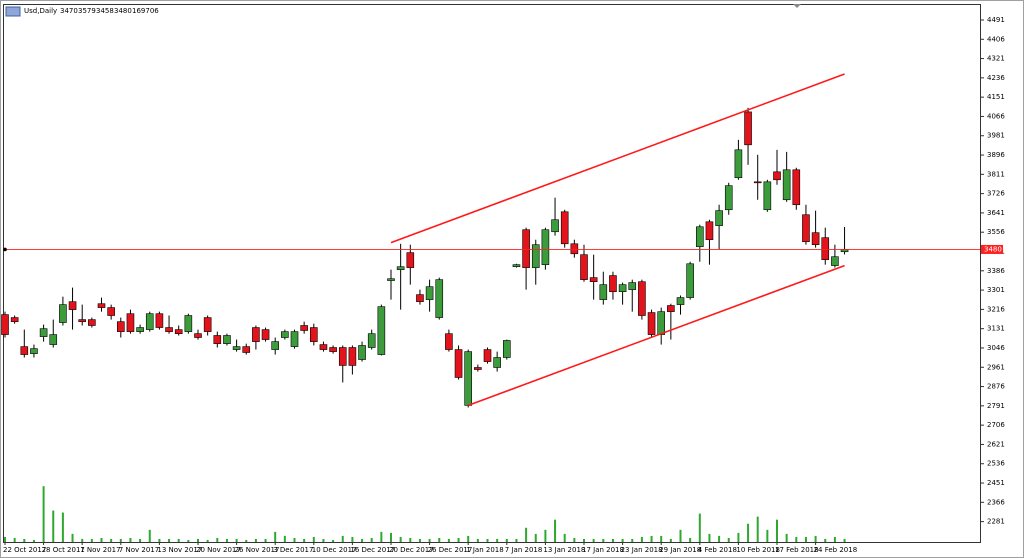 The height and width of the screenshot is (558, 1024). What do you see at coordinates (139, 550) in the screenshot?
I see `x-tick-label: 7 Nov 2017` at bounding box center [139, 550].